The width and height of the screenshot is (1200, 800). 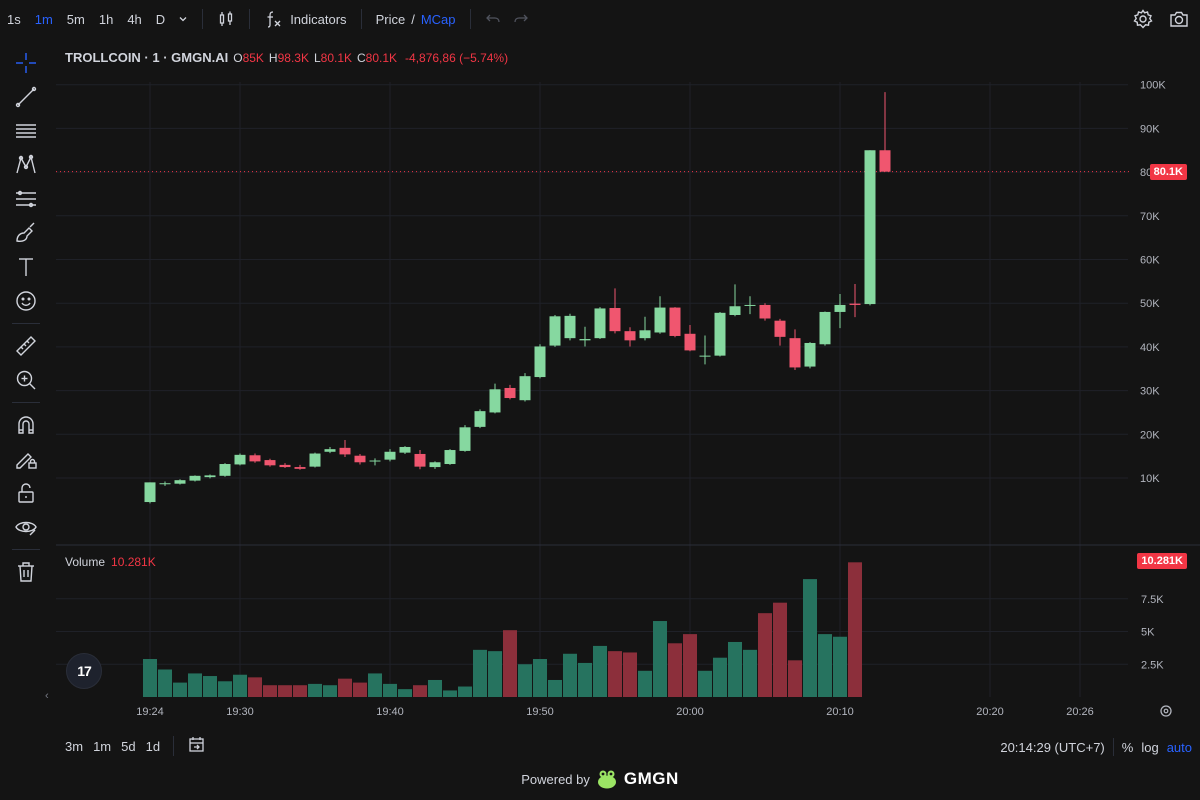 I want to click on lock-drawing-tool, so click(x=26, y=459).